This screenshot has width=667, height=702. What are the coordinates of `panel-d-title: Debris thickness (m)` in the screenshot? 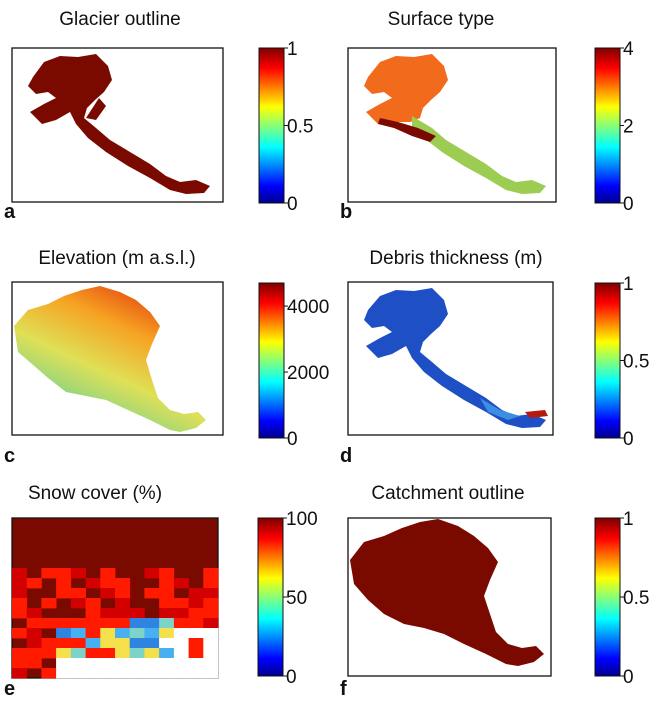 It's located at (455, 258).